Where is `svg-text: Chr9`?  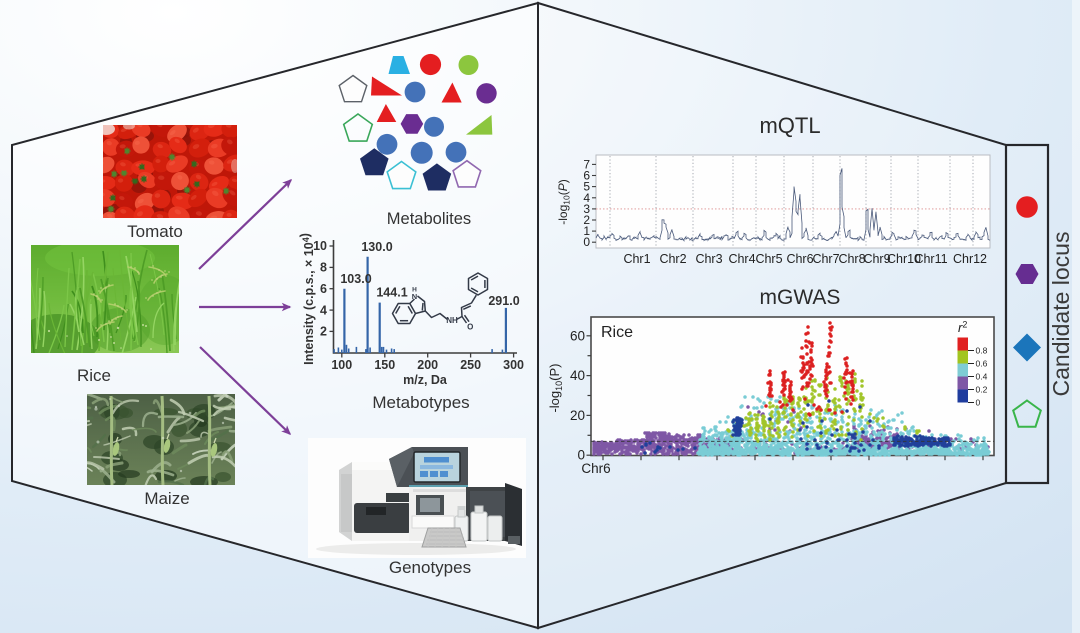
svg-text: Chr9 is located at coordinates (876, 259).